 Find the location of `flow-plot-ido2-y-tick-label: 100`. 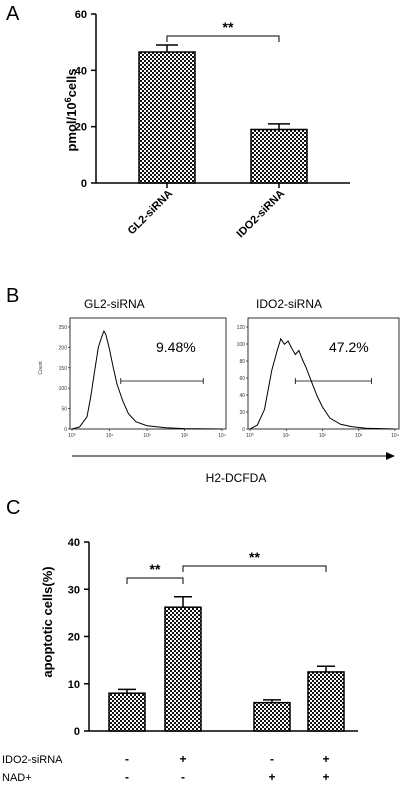

flow-plot-ido2-y-tick-label: 100 is located at coordinates (241, 345).